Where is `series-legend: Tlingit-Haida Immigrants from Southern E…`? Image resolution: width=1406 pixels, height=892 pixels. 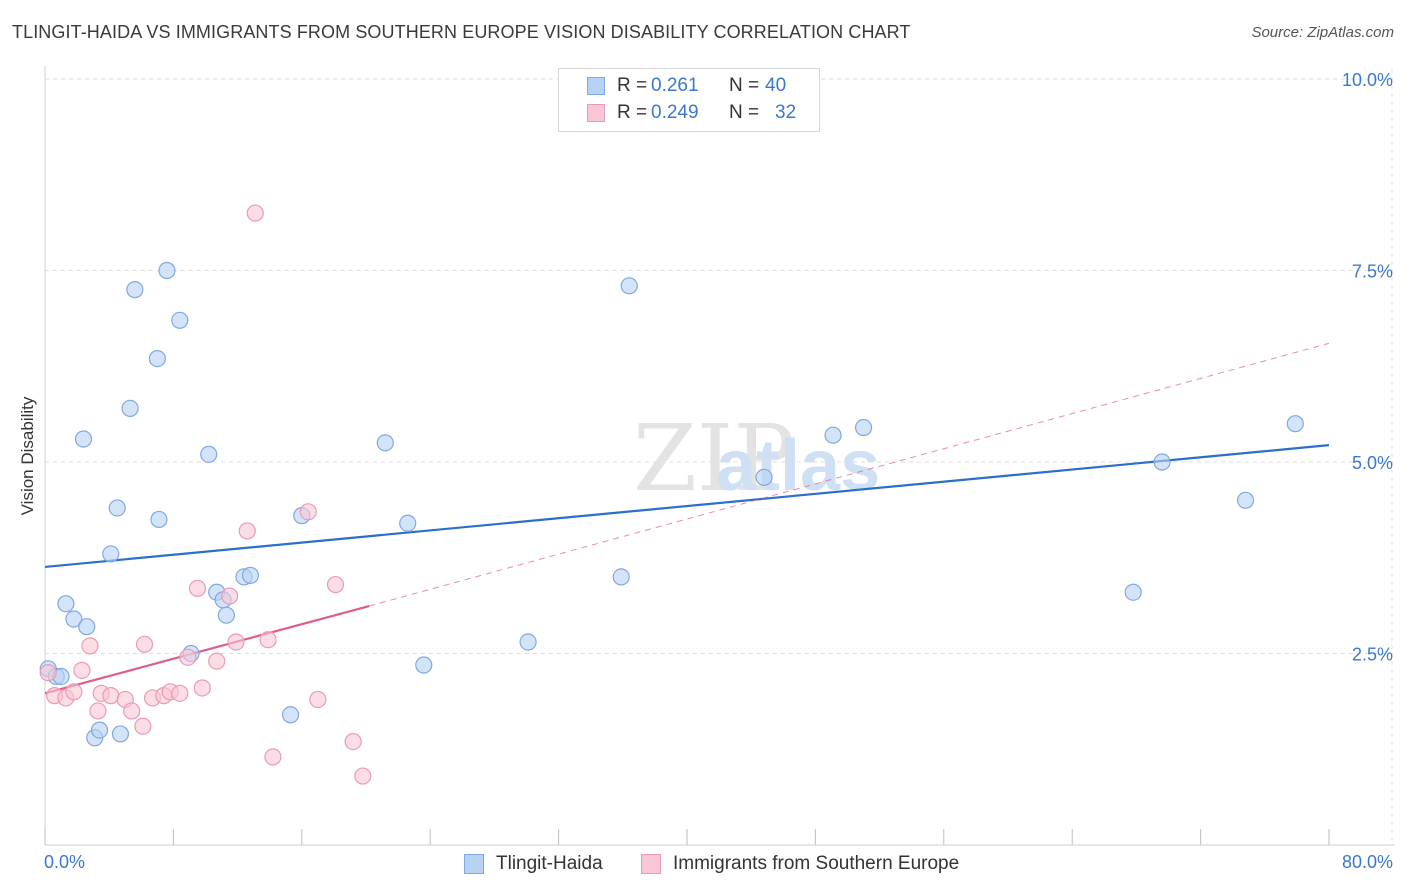 series-legend: Tlingit-Haida Immigrants from Southern E… is located at coordinates (703, 864).